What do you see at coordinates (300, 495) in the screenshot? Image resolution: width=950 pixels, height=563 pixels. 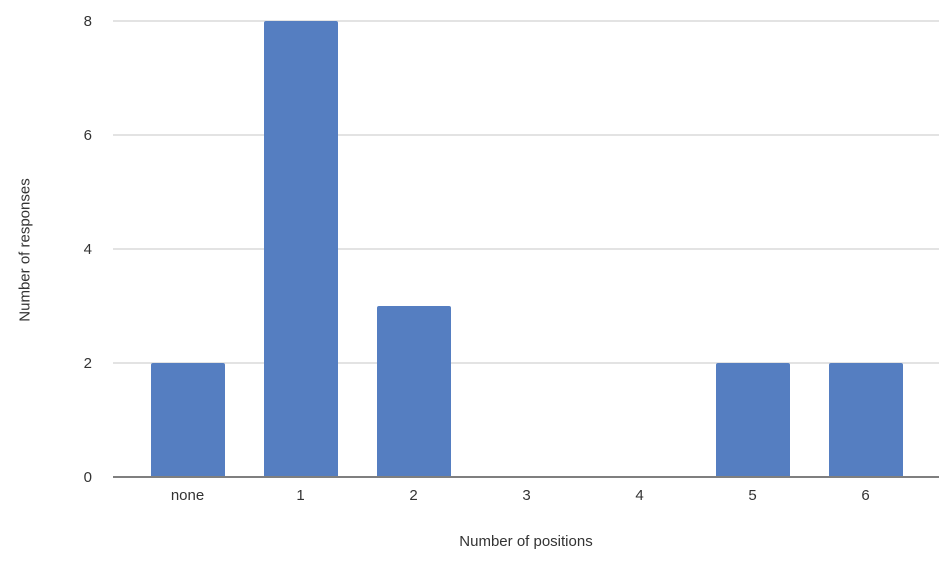 I see `x-axis-tick-label: 1` at bounding box center [300, 495].